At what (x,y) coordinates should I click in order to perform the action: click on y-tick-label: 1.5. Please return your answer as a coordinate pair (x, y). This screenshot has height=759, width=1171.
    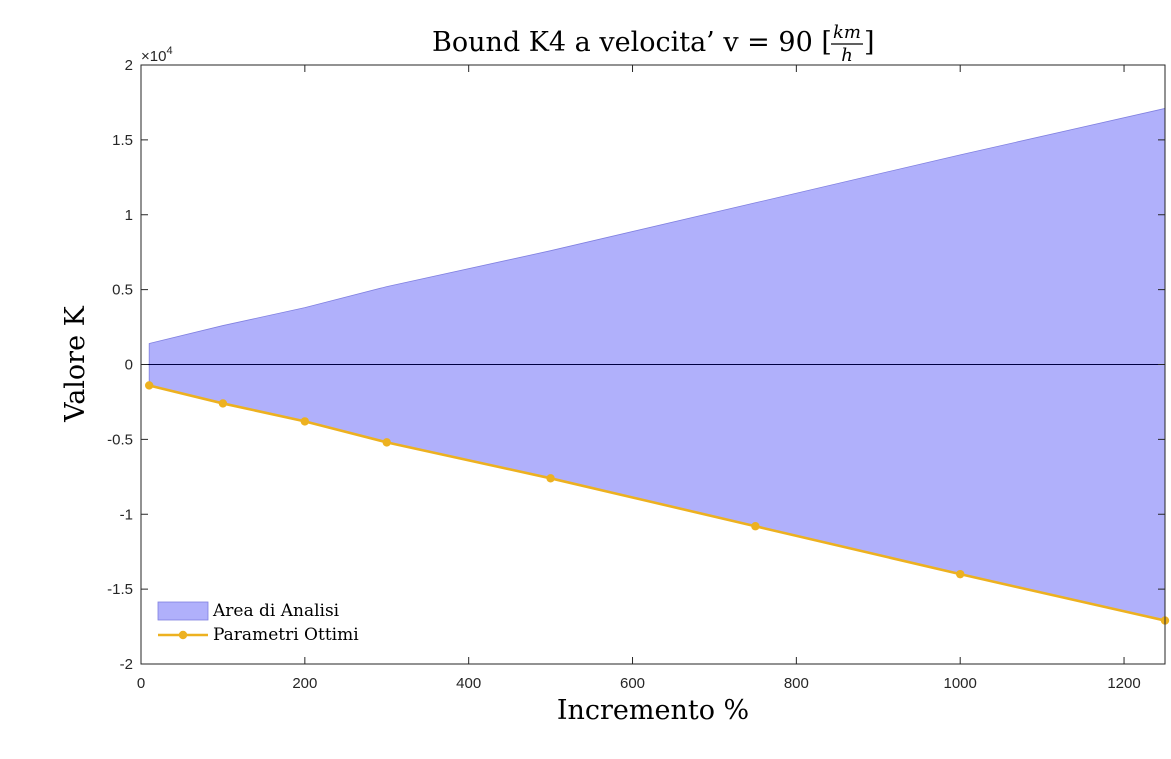
    Looking at the image, I should click on (122, 140).